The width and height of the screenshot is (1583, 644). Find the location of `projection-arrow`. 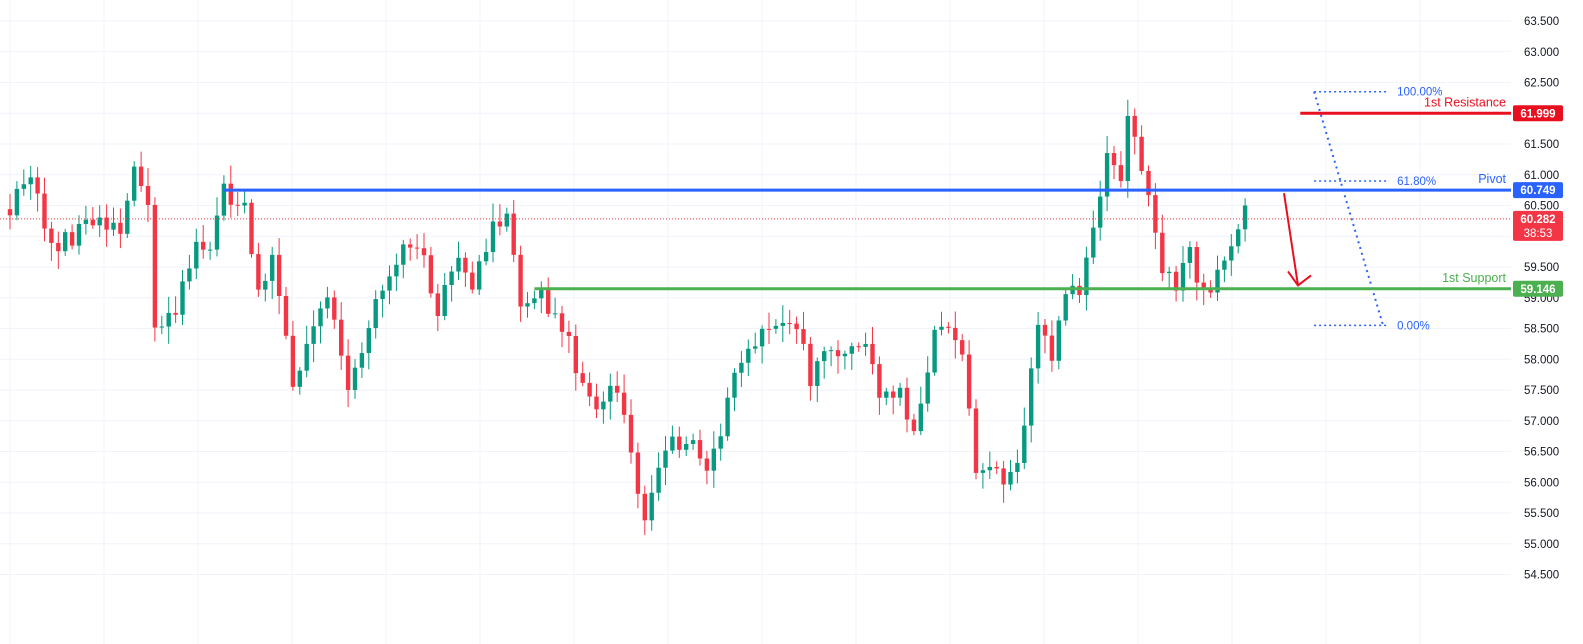

projection-arrow is located at coordinates (1297, 240).